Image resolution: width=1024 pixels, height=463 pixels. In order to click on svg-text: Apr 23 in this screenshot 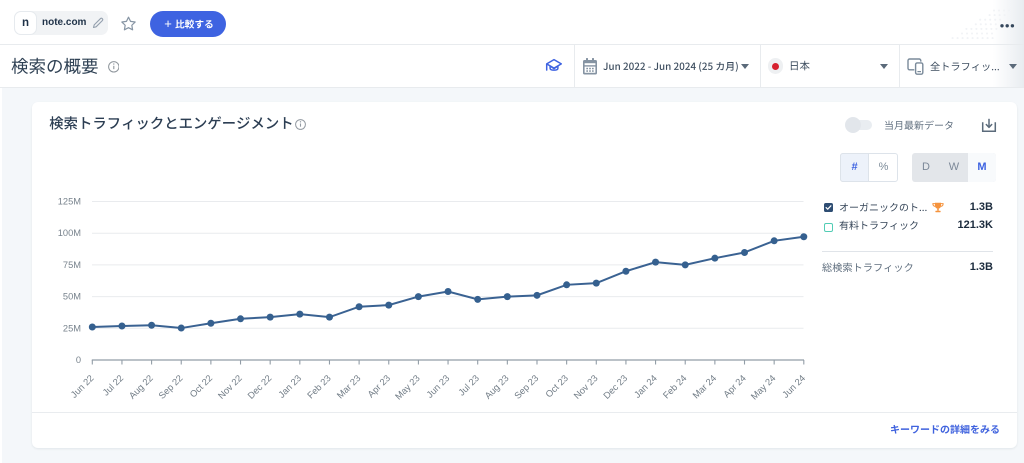, I will do `click(379, 386)`.